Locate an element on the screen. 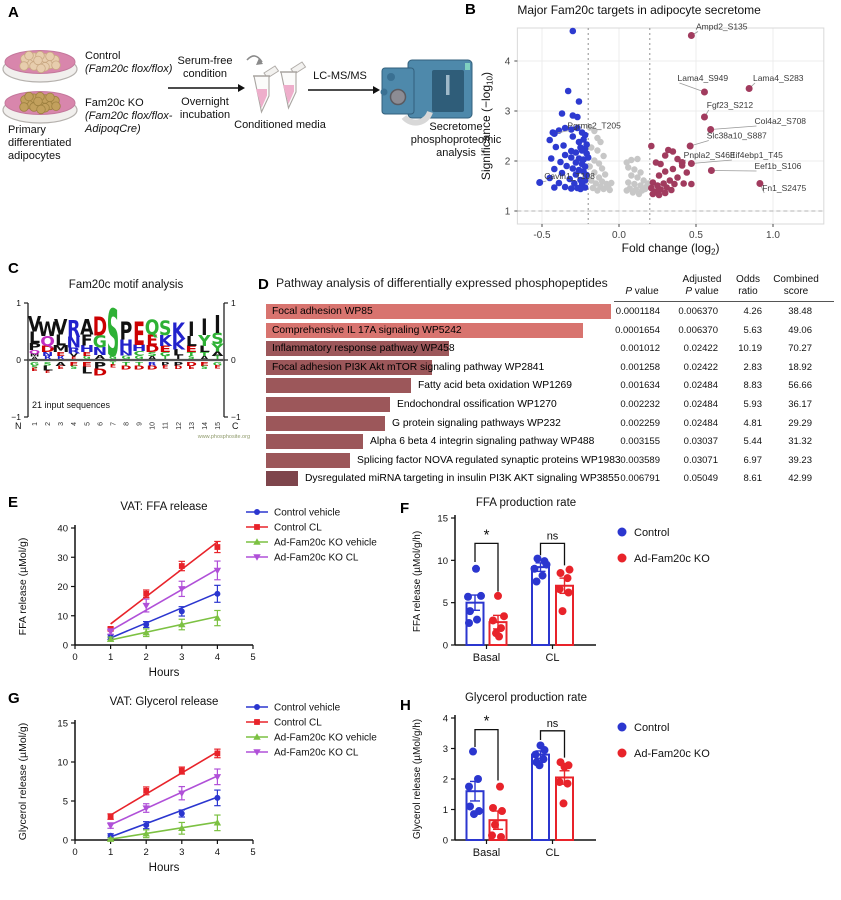 The image size is (841, 900). x-axis-label: Hours is located at coordinates (164, 868).